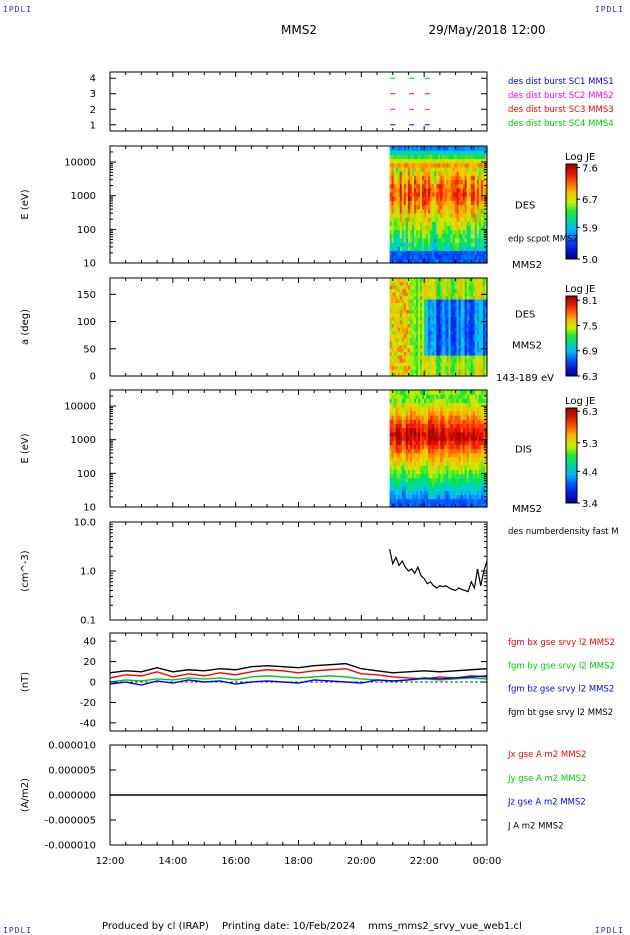 The height and width of the screenshot is (935, 630). I want to click on y-tick-label: 1000, so click(83, 196).